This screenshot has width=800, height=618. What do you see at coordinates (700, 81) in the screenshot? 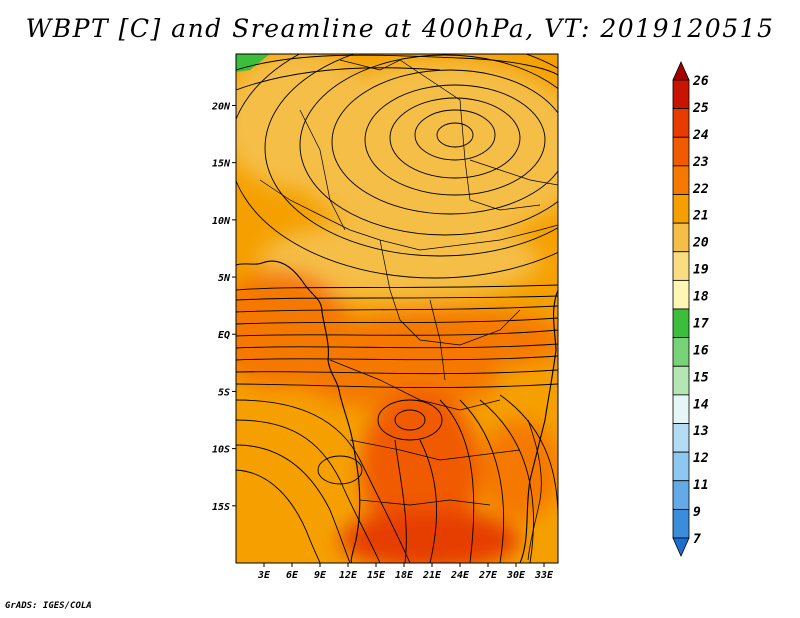
I see `colorbar-label: 26` at bounding box center [700, 81].